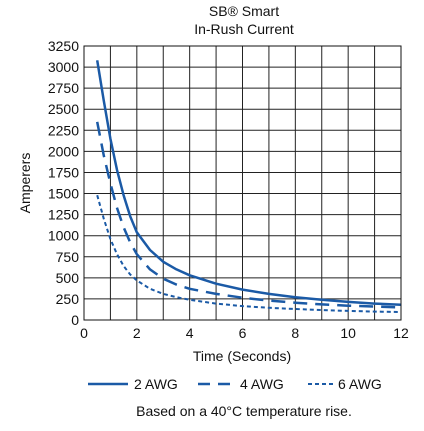  I want to click on x-tick-label: 0, so click(84, 333).